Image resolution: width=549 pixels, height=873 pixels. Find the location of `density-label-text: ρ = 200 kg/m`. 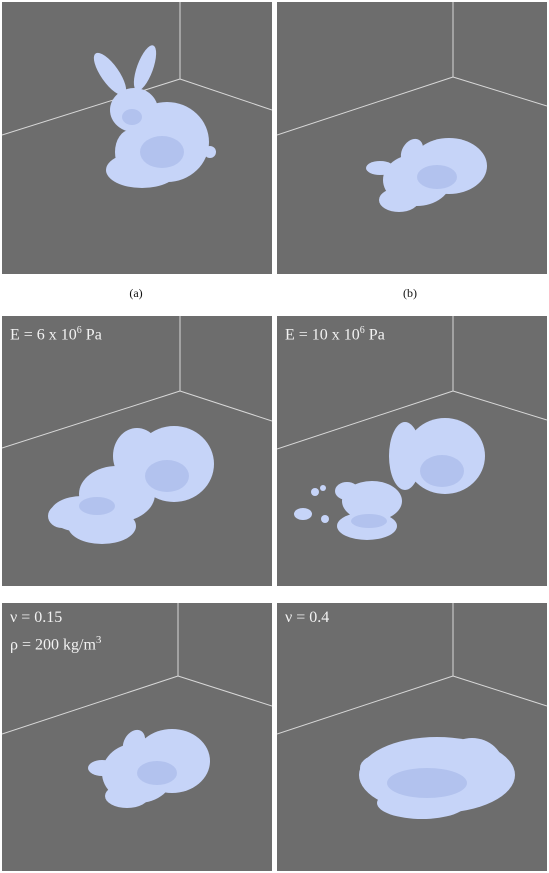

density-label-text: ρ = 200 kg/m is located at coordinates (53, 645).